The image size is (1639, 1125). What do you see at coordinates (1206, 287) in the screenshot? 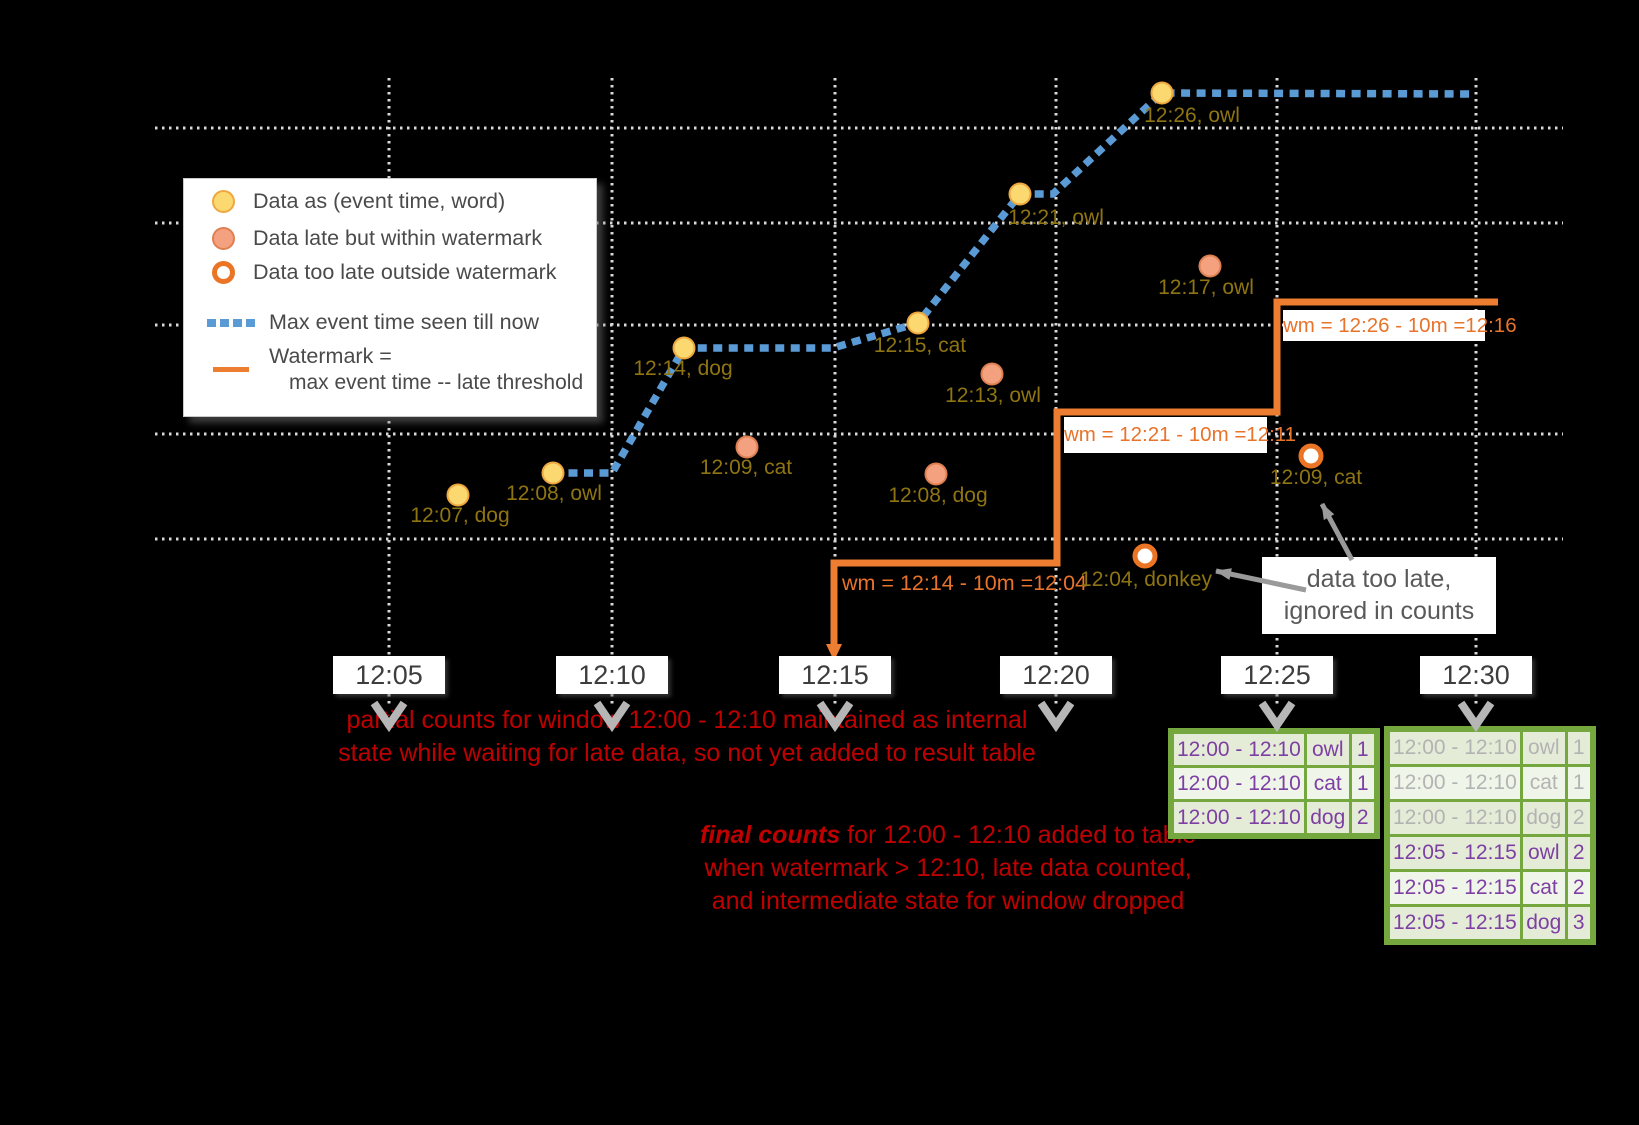
I see `data-point-label: 12:17, owl` at bounding box center [1206, 287].